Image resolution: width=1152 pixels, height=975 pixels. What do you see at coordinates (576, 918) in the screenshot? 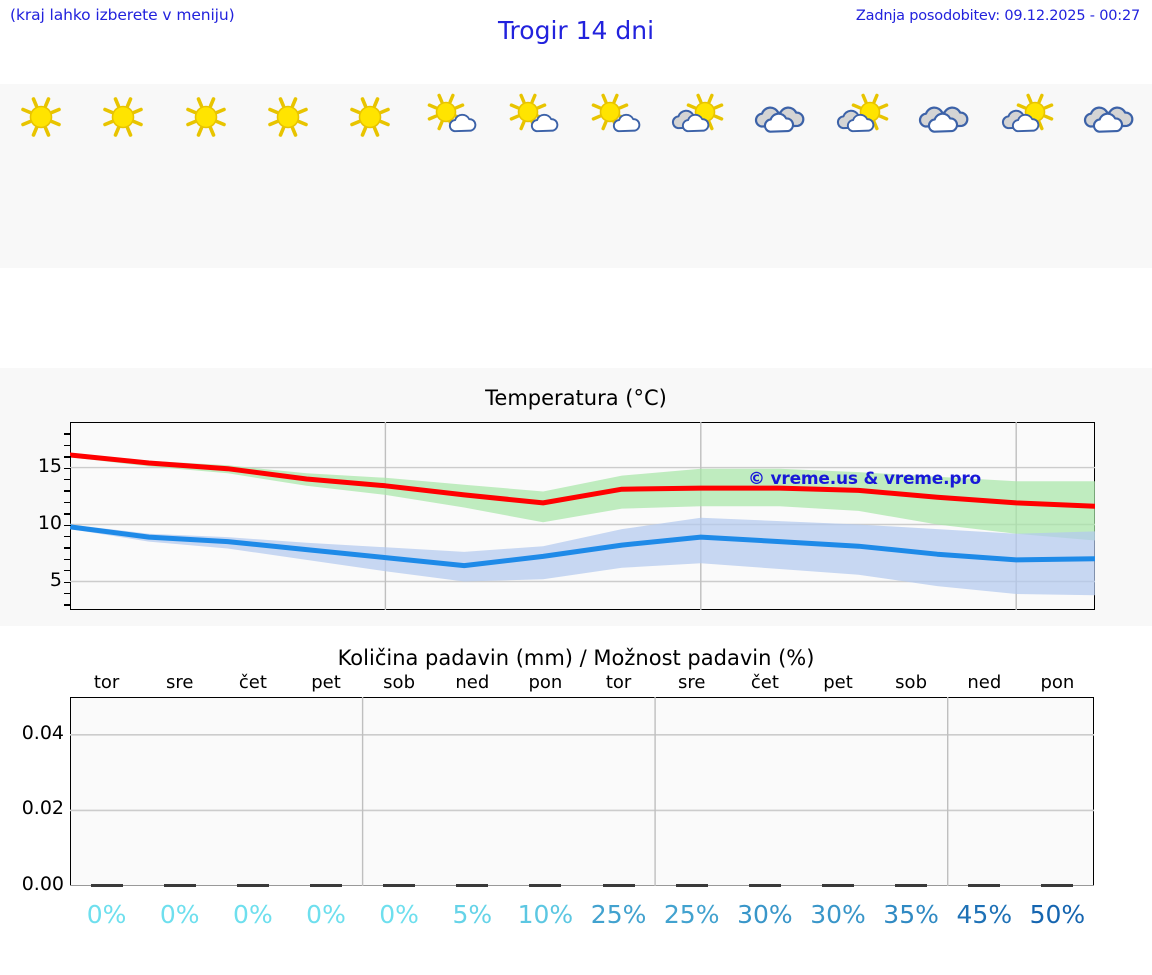
I see `precipitation-probability-row: 0% 0% 0% 0% 0% 5% 10% 25% 25% 30% 30% 35% 45% 50%` at bounding box center [576, 918].